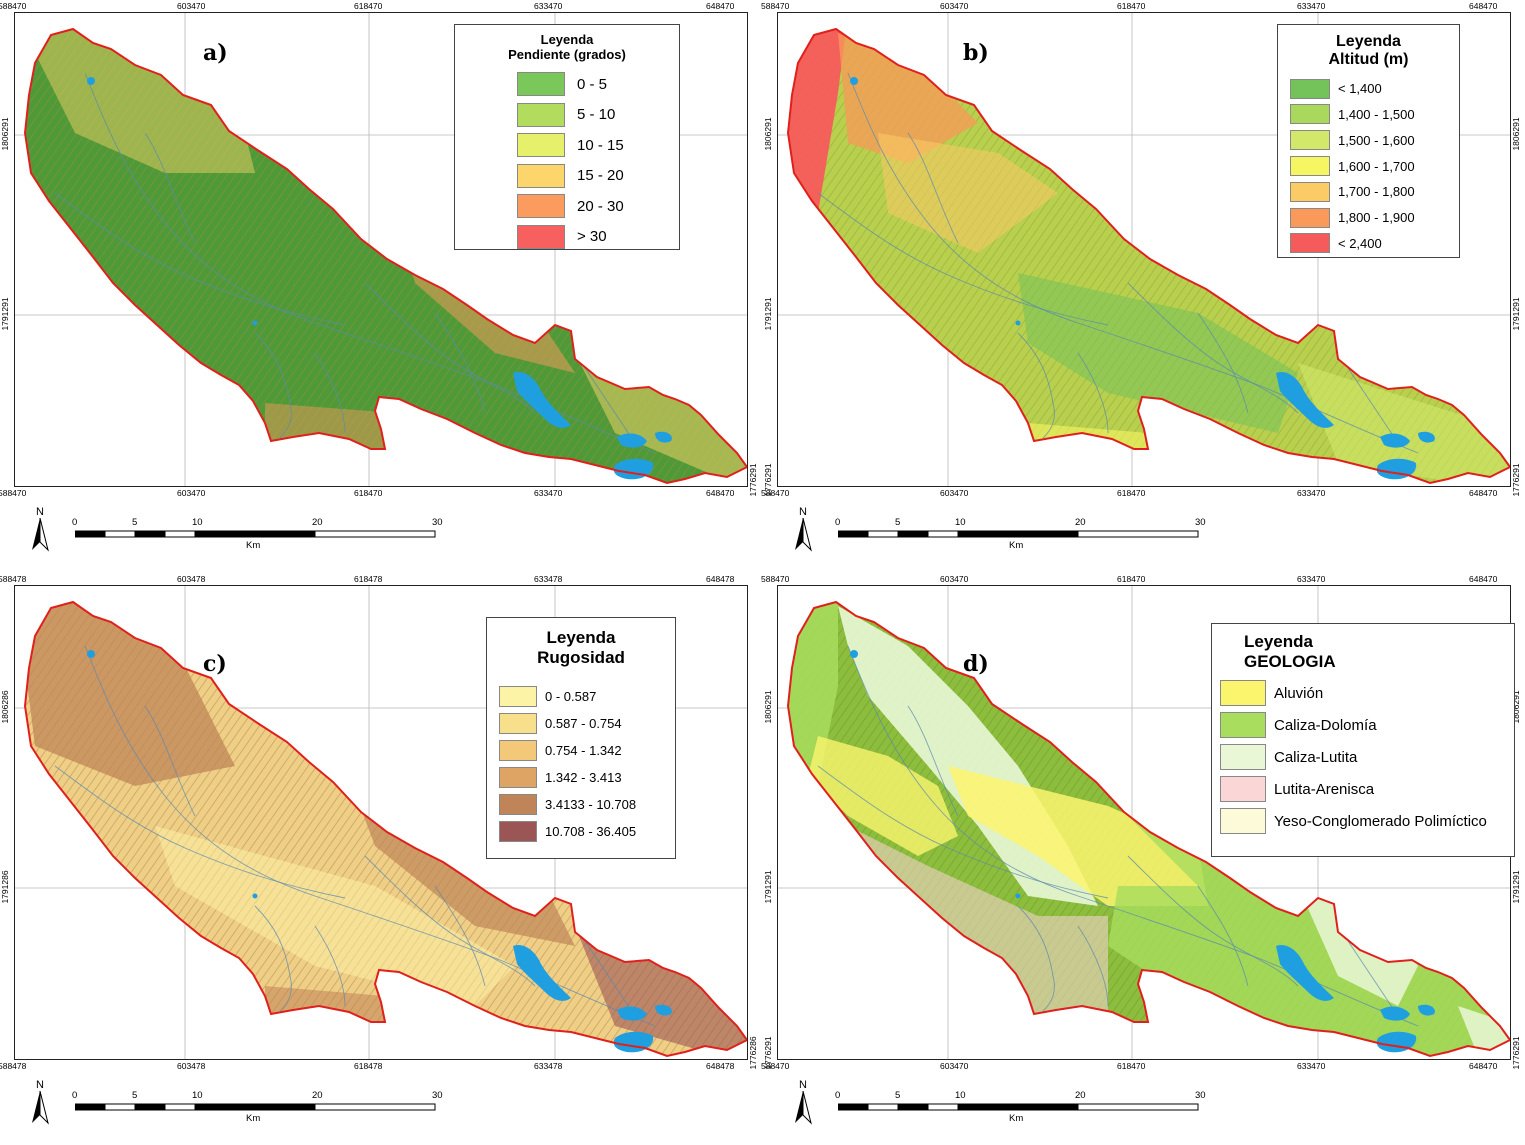 Image resolution: width=1525 pixels, height=1145 pixels. What do you see at coordinates (368, 579) in the screenshot?
I see `x-tick-top: 618478` at bounding box center [368, 579].